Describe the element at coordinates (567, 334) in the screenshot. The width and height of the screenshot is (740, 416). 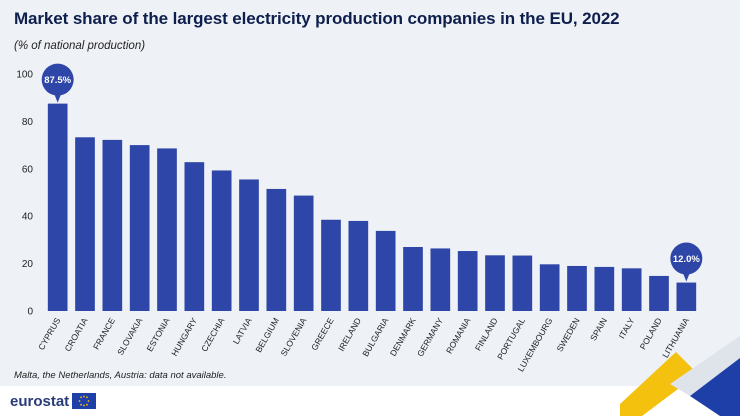
I see `x-tick-label: SWEDEN` at that location.